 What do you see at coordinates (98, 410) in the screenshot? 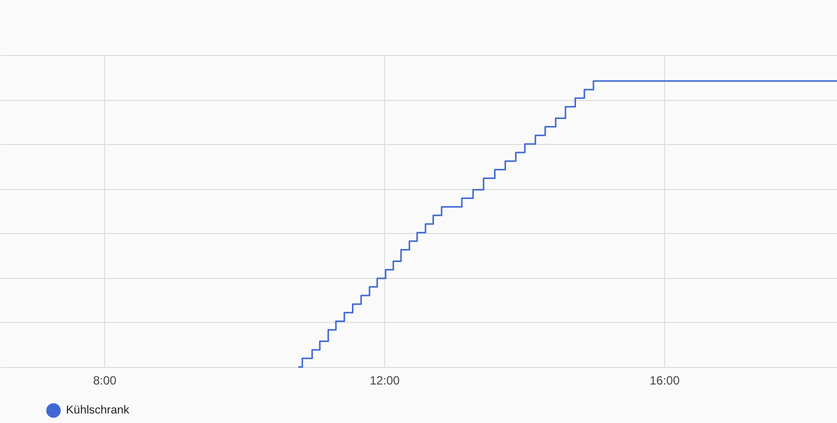
I see `legend-label: Kühlschrank` at bounding box center [98, 410].